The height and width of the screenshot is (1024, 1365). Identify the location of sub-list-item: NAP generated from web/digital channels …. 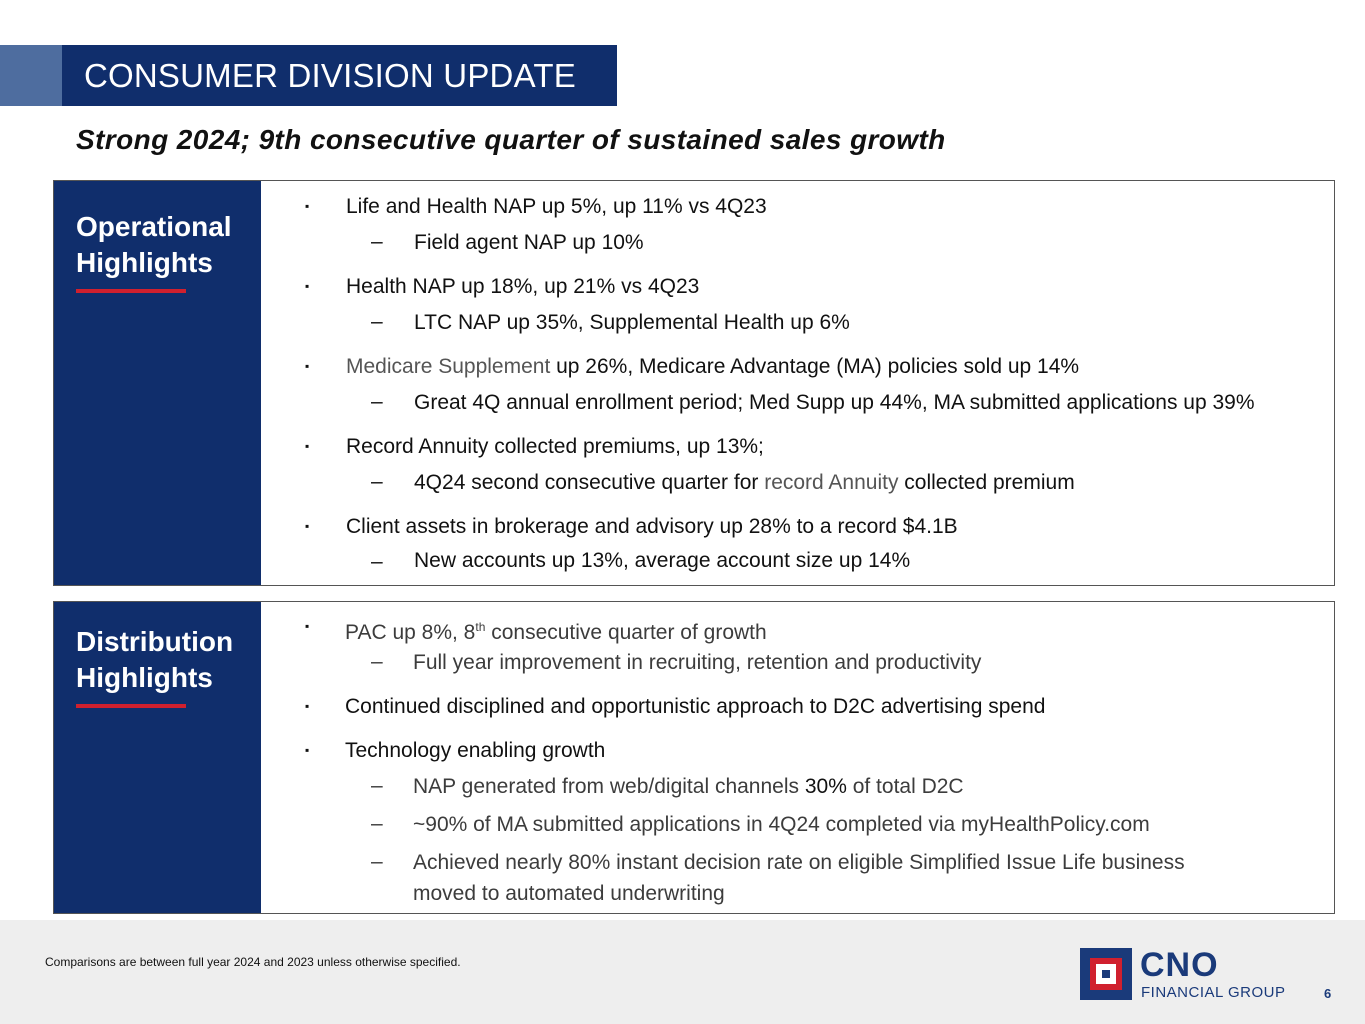
(688, 787).